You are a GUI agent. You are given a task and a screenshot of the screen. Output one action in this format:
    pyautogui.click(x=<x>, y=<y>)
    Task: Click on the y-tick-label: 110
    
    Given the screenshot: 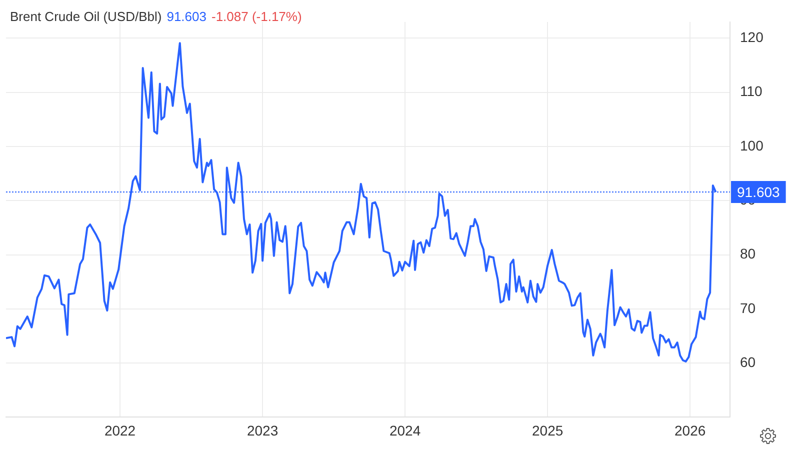 What is the action you would take?
    pyautogui.click(x=751, y=91)
    